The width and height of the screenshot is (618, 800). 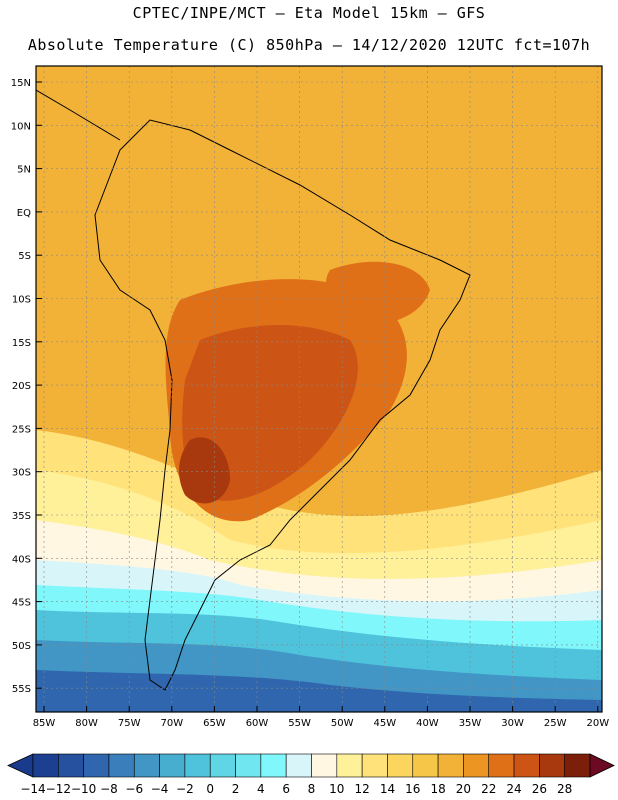 What do you see at coordinates (134, 789) in the screenshot?
I see `colorbar-label: −6` at bounding box center [134, 789].